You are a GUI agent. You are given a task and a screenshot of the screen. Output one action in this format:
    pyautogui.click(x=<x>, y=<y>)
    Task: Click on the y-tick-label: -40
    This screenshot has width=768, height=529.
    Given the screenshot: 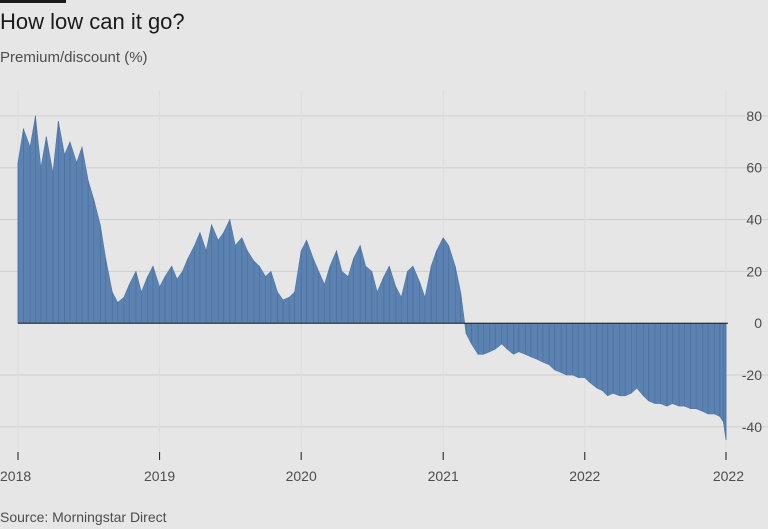 What is the action you would take?
    pyautogui.click(x=752, y=427)
    